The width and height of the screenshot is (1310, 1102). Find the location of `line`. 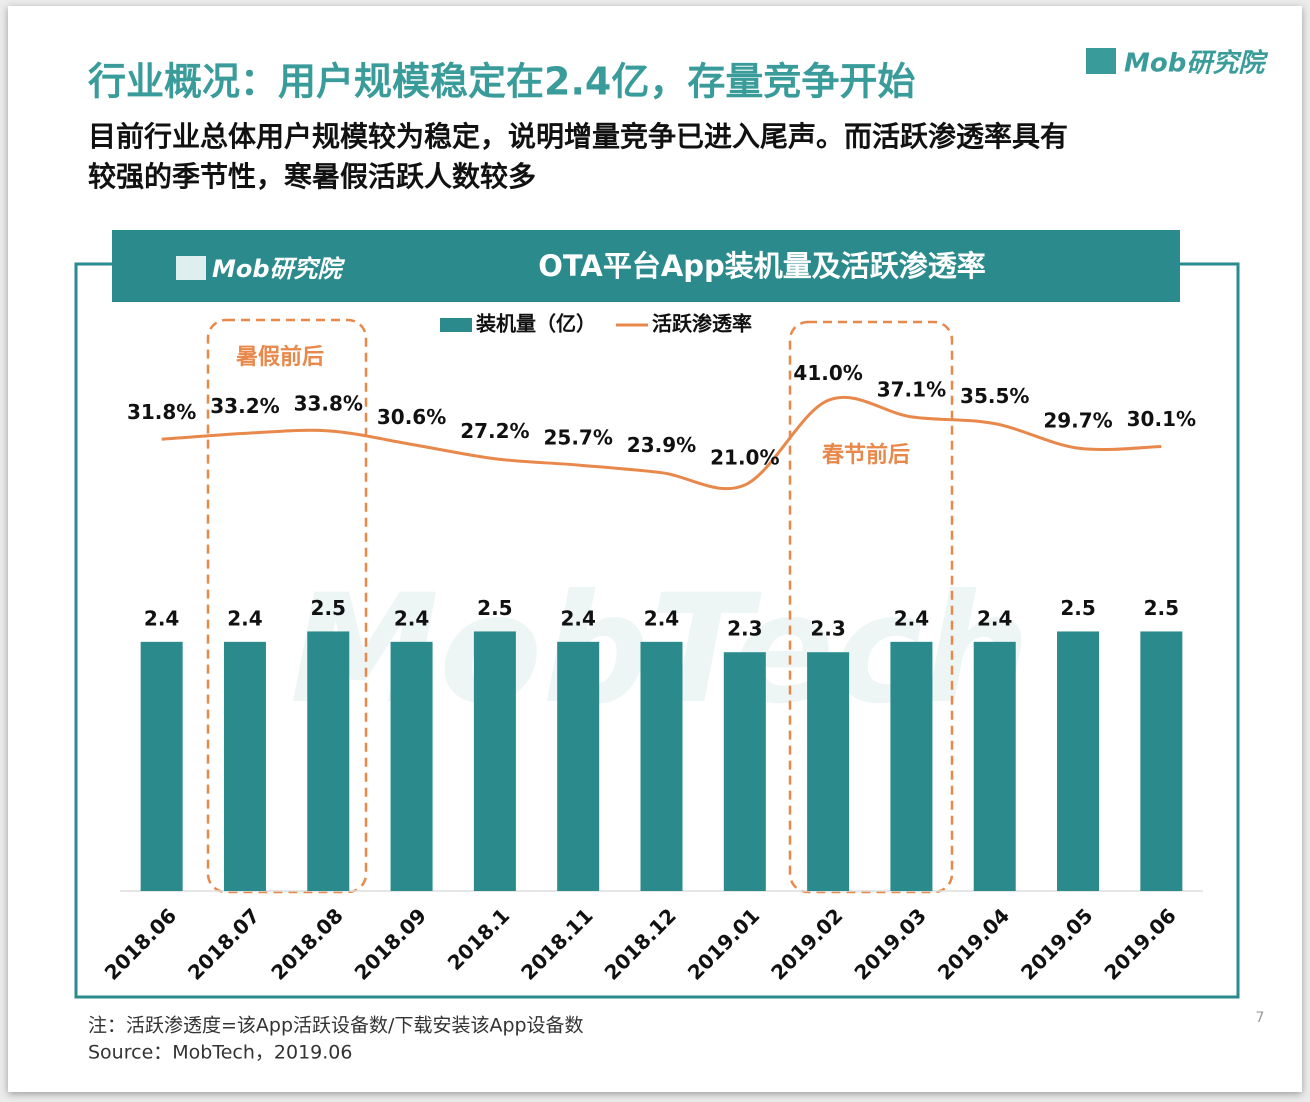

line is located at coordinates (661, 443).